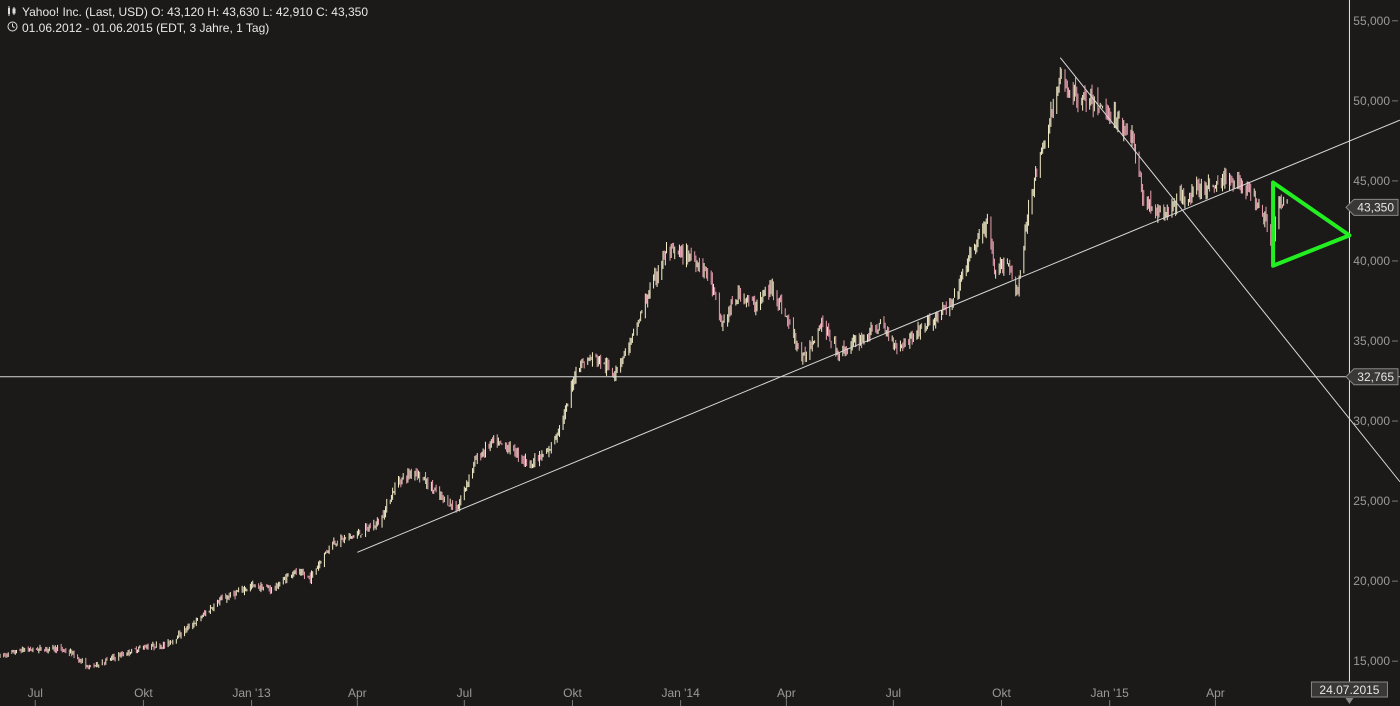 The image size is (1400, 706). I want to click on crosshair-date-tag-text: 24.07.2015, so click(1349, 690).